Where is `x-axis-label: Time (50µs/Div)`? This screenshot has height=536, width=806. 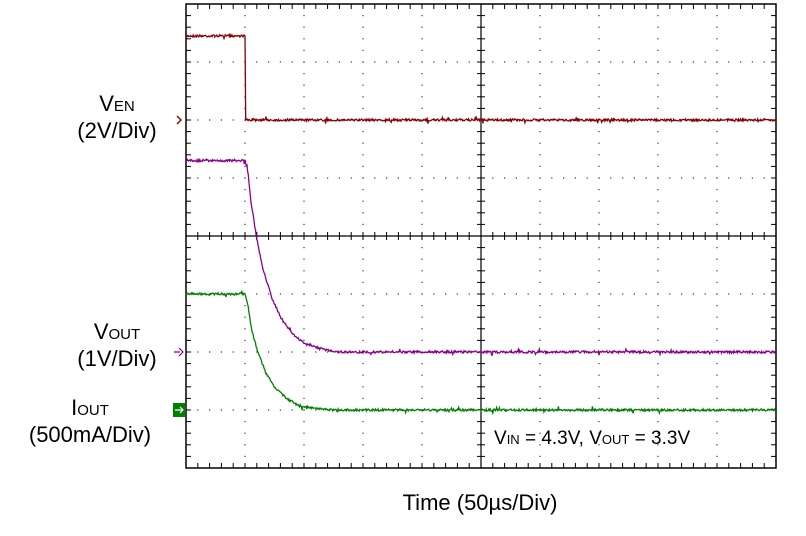 x-axis-label: Time (50µs/Div) is located at coordinates (480, 502).